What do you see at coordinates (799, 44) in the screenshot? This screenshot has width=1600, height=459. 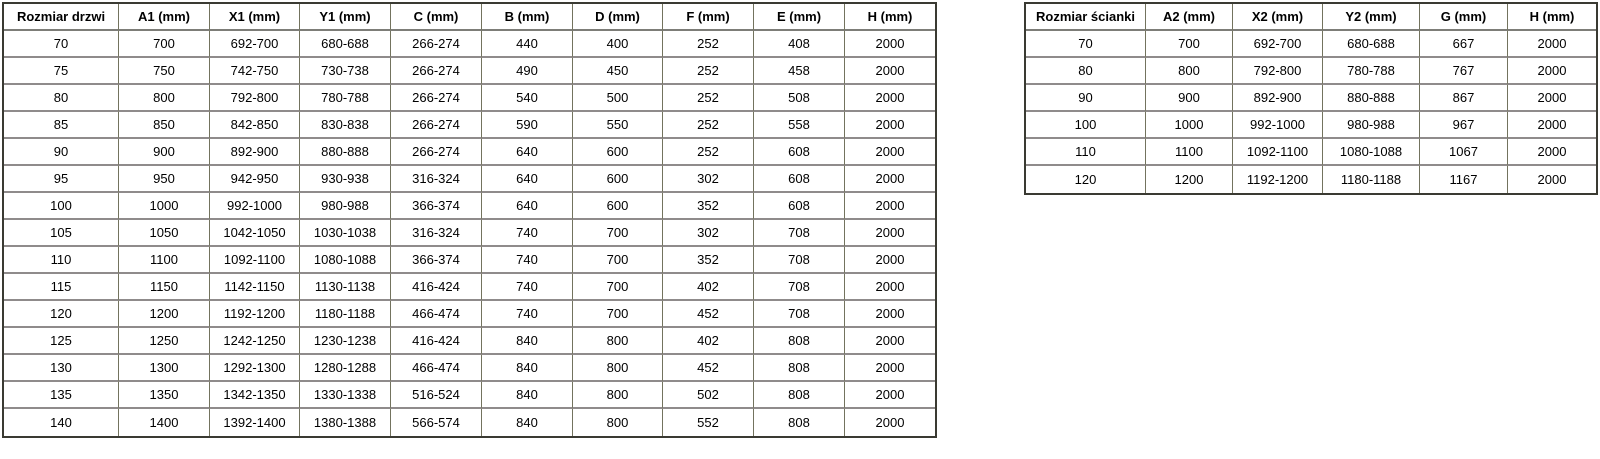 I see `table-cell: 408` at bounding box center [799, 44].